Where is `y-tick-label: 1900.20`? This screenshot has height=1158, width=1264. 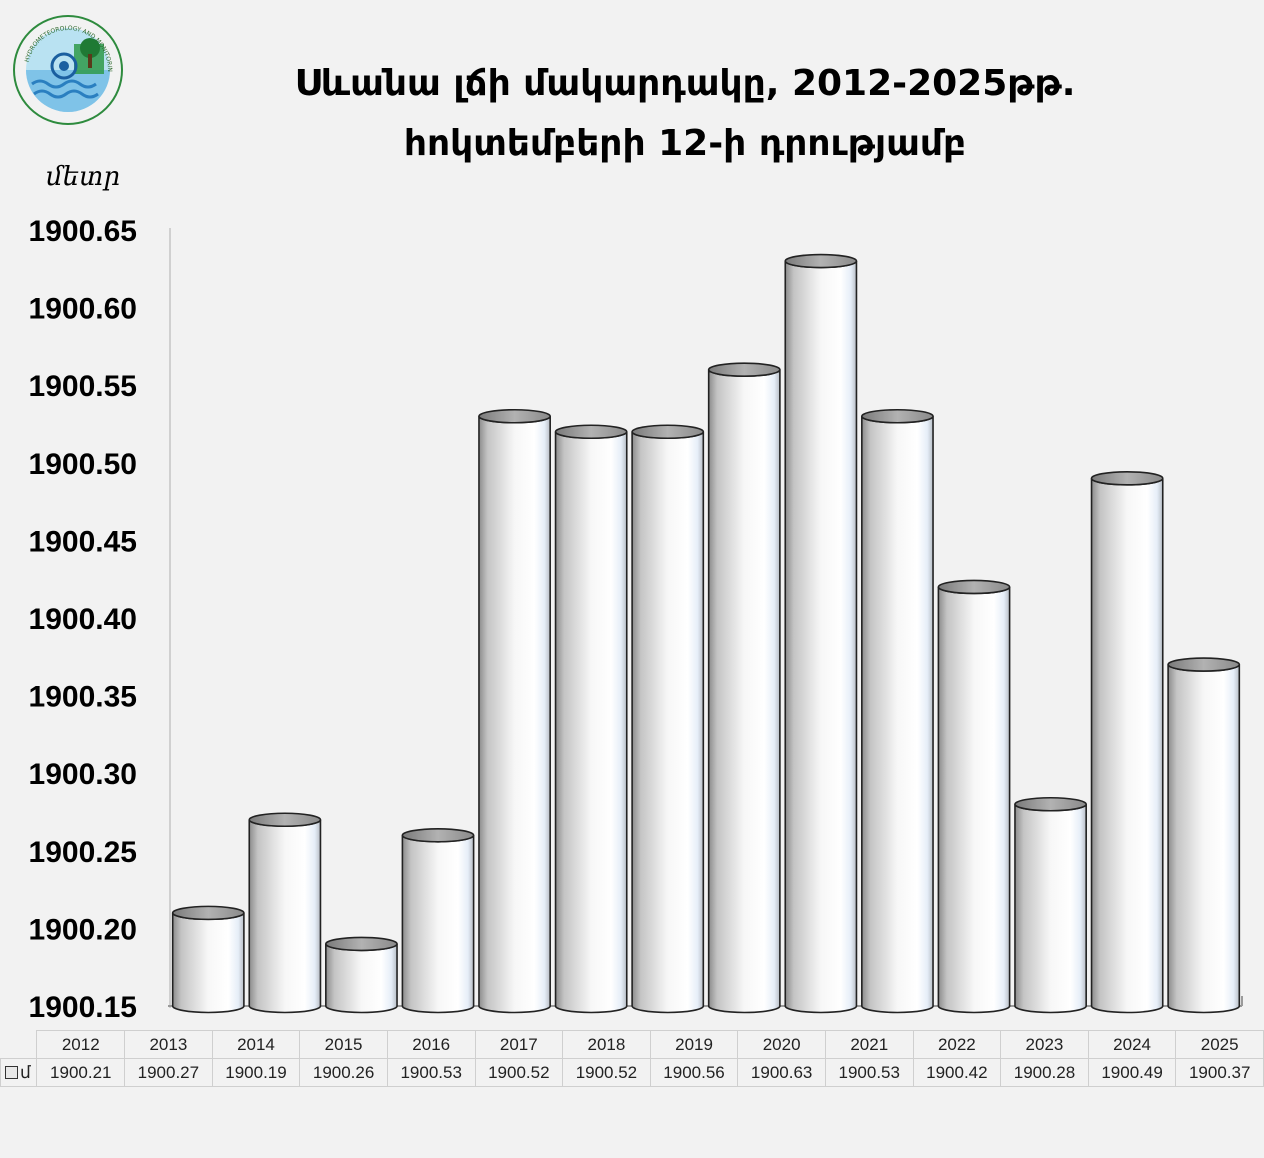 y-tick-label: 1900.20 is located at coordinates (83, 929).